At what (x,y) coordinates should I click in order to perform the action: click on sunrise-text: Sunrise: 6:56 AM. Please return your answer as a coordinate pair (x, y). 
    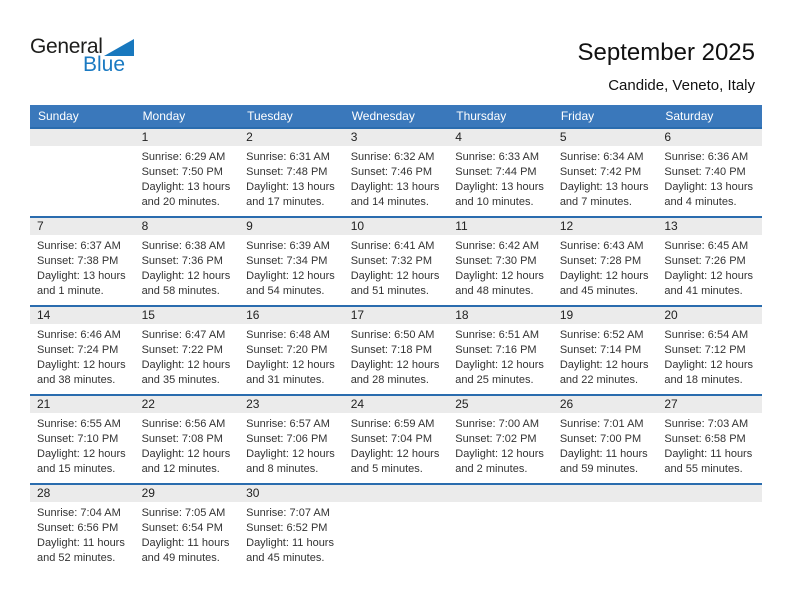
    Looking at the image, I should click on (183, 424).